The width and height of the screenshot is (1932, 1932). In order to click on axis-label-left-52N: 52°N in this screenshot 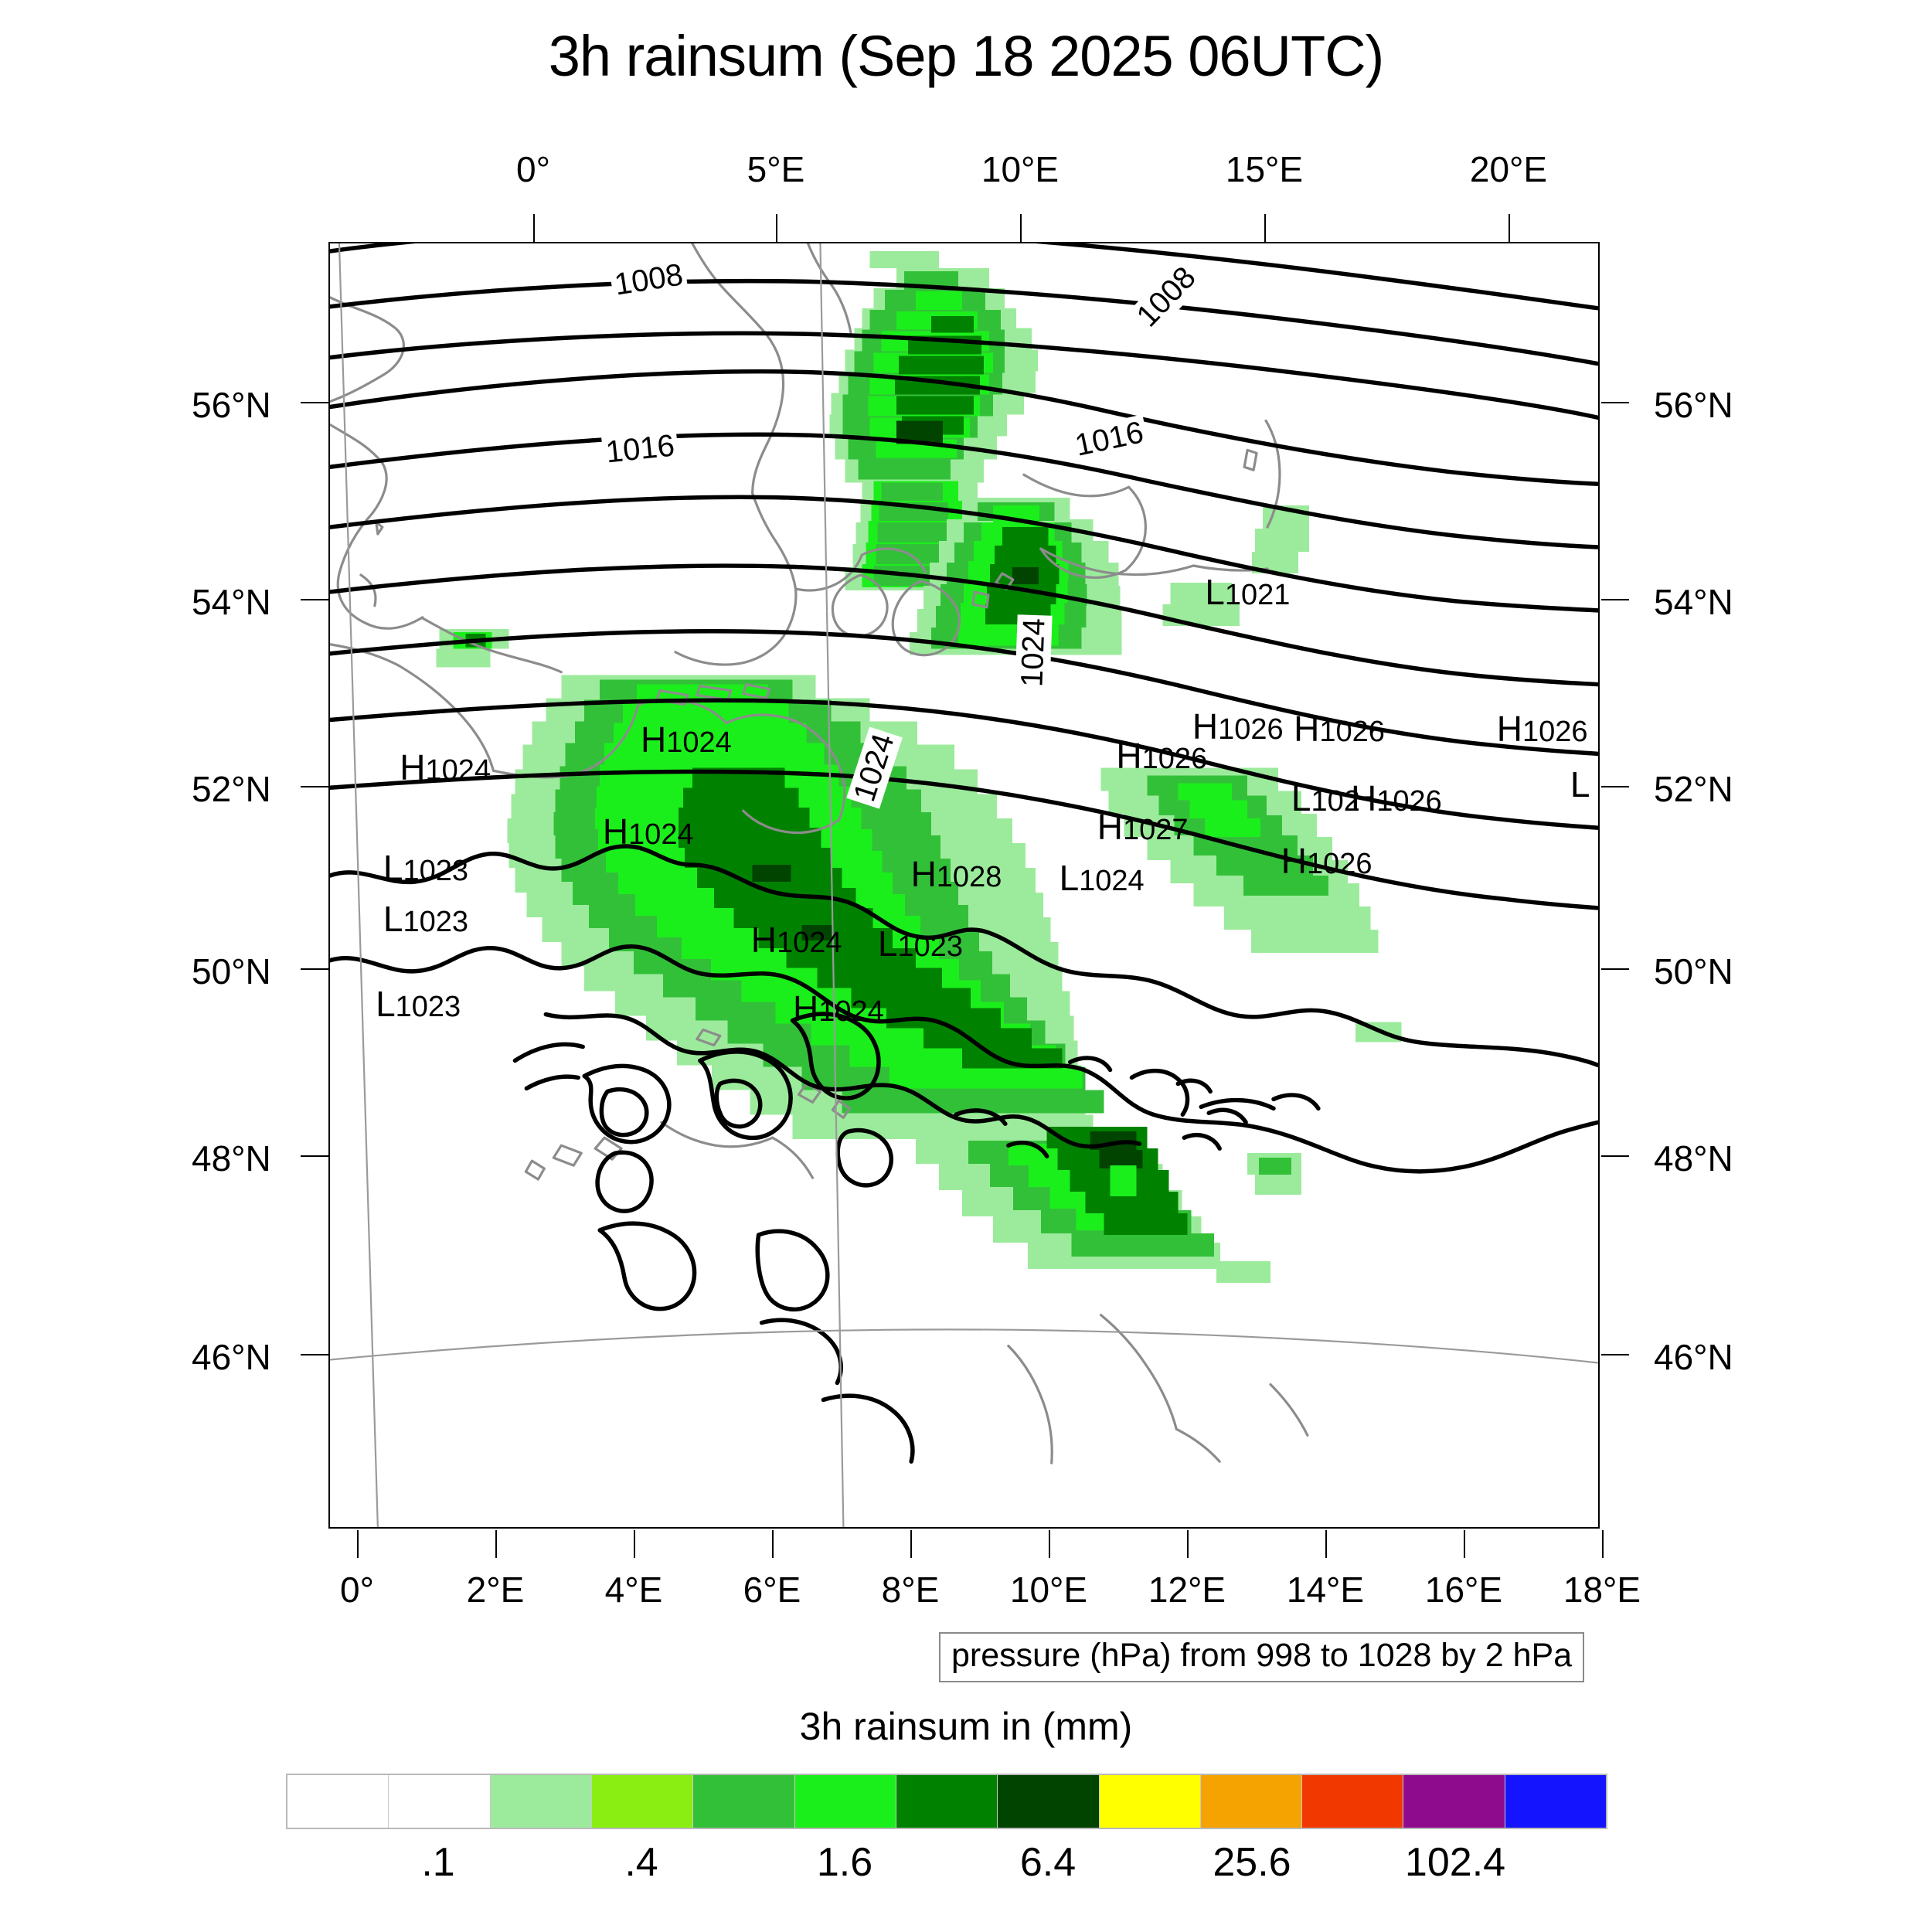, I will do `click(232, 789)`.